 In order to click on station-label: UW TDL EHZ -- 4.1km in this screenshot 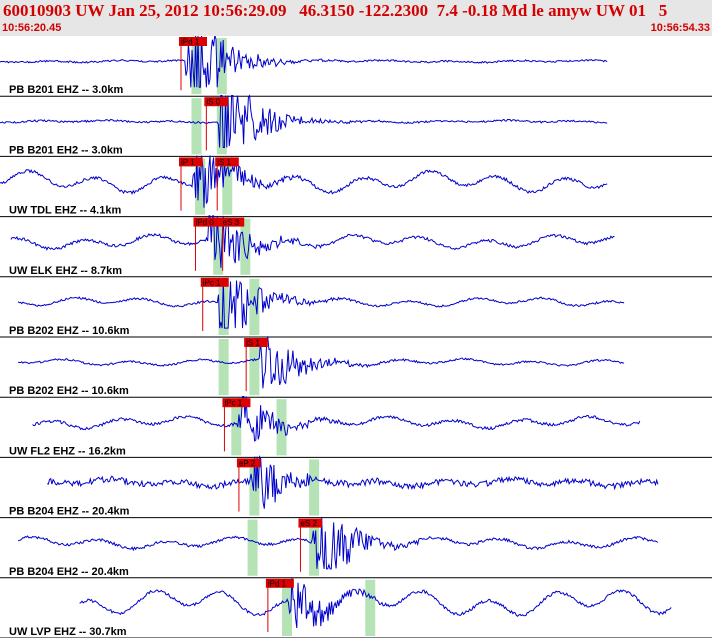, I will do `click(65, 211)`.